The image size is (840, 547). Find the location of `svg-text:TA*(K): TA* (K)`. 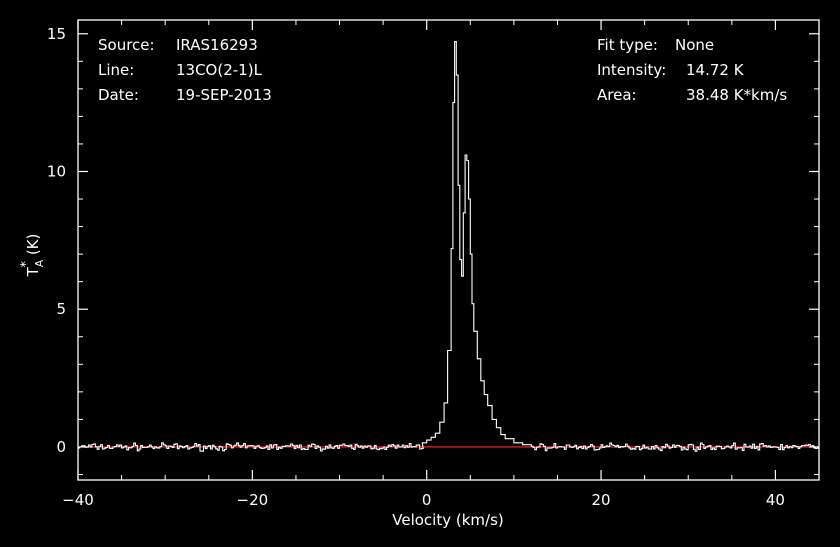

svg-text:TA*(K): TA* (K) is located at coordinates (32, 256).